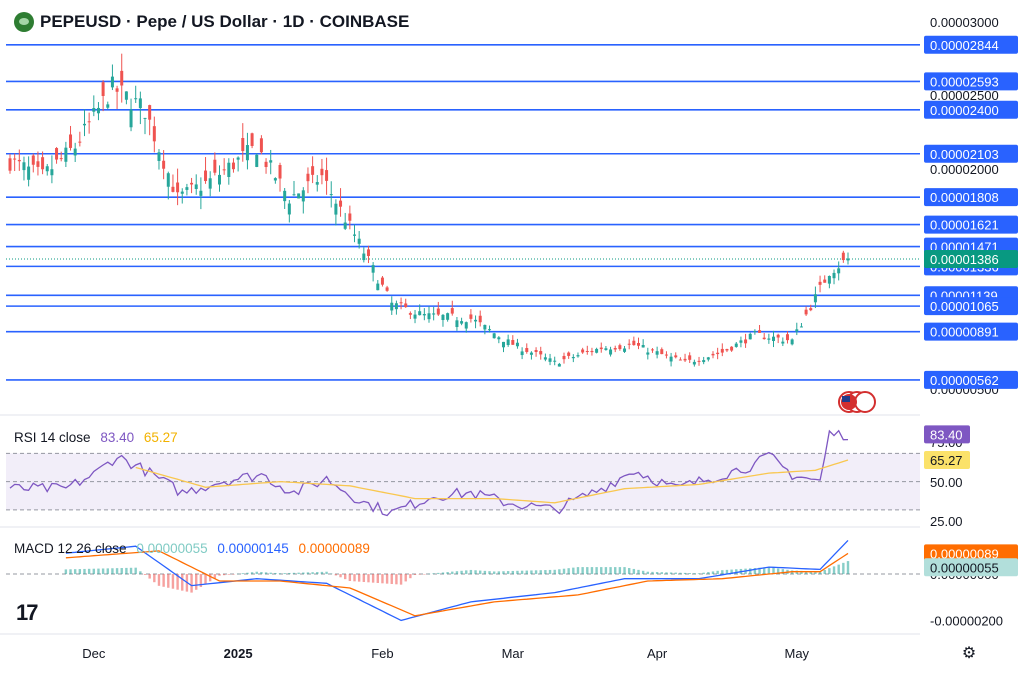 This screenshot has width=1024, height=674. What do you see at coordinates (964, 332) in the screenshot?
I see `level-label-10: 0.00000891` at bounding box center [964, 332].